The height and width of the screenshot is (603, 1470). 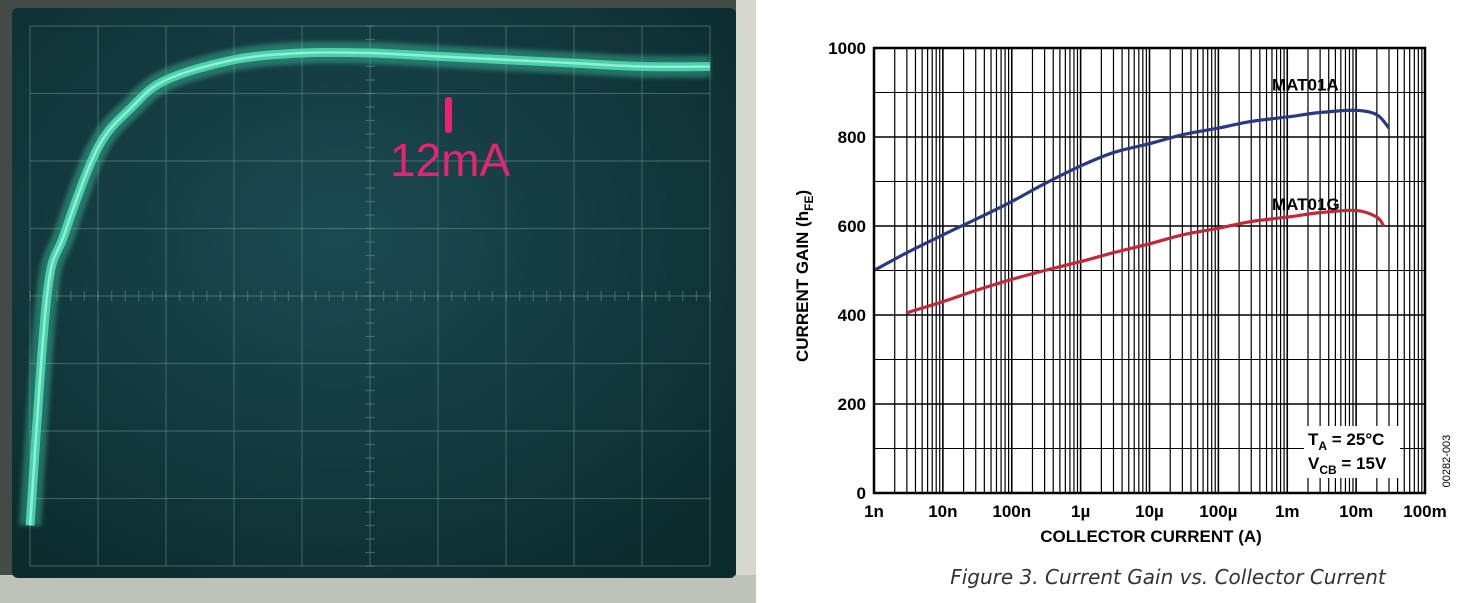 I want to click on current-marker, so click(x=448, y=115).